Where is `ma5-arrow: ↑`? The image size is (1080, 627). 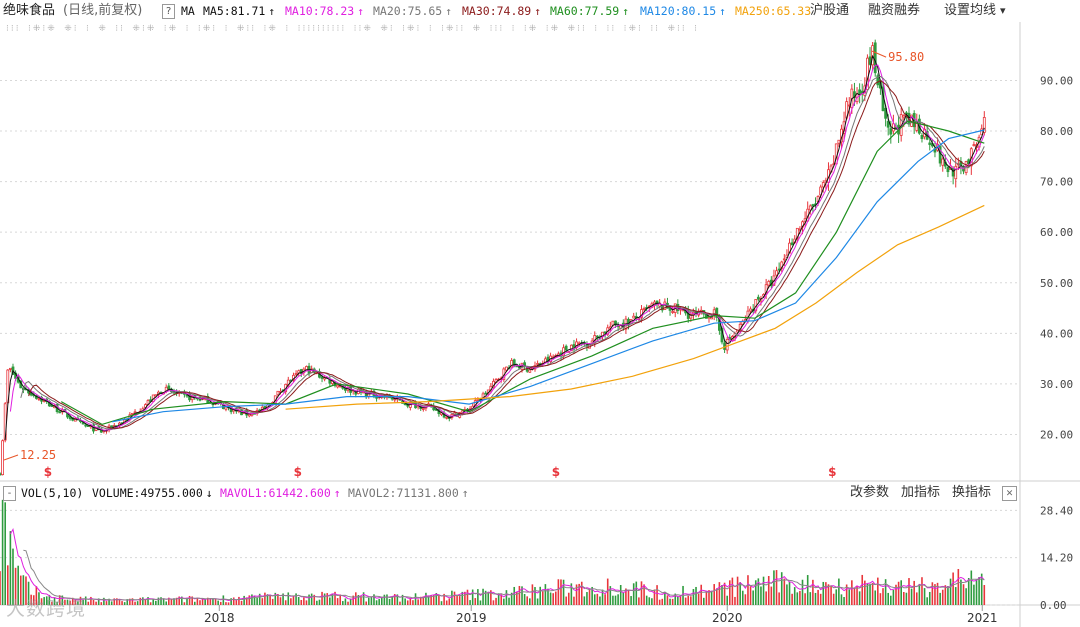
ma5-arrow: ↑ is located at coordinates (271, 11).